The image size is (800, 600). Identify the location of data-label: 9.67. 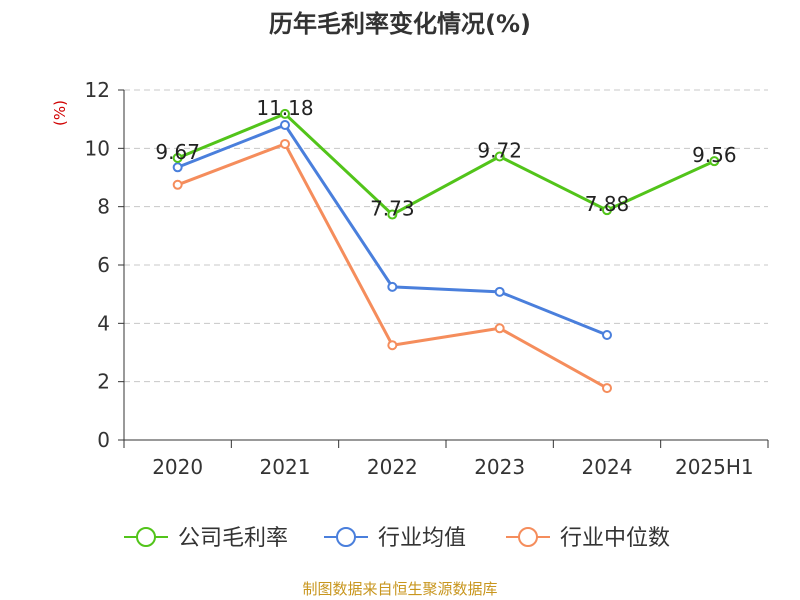
(177, 152).